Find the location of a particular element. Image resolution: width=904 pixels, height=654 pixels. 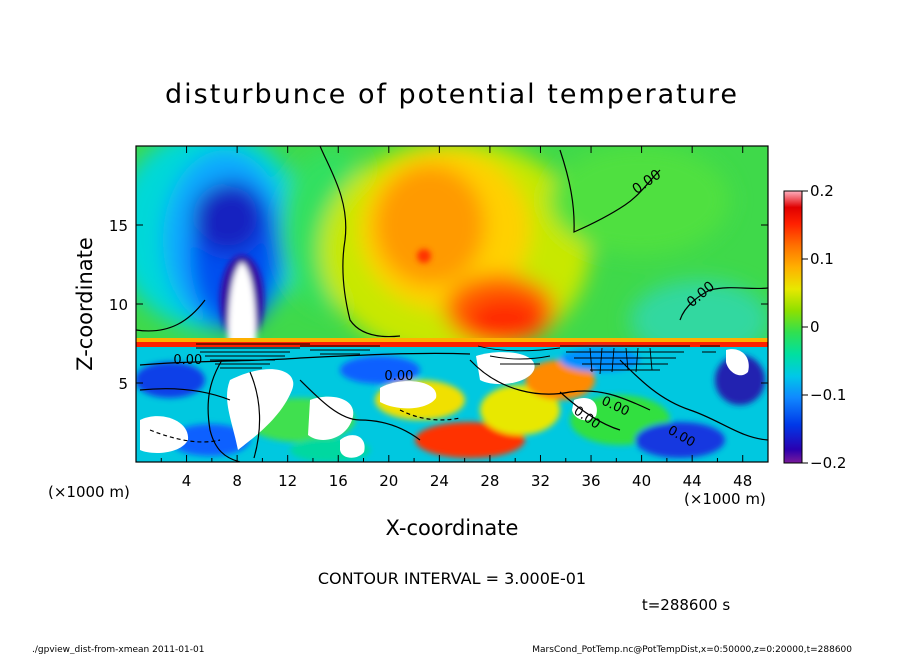

colorbar-tick-label: 0.2 is located at coordinates (822, 191).